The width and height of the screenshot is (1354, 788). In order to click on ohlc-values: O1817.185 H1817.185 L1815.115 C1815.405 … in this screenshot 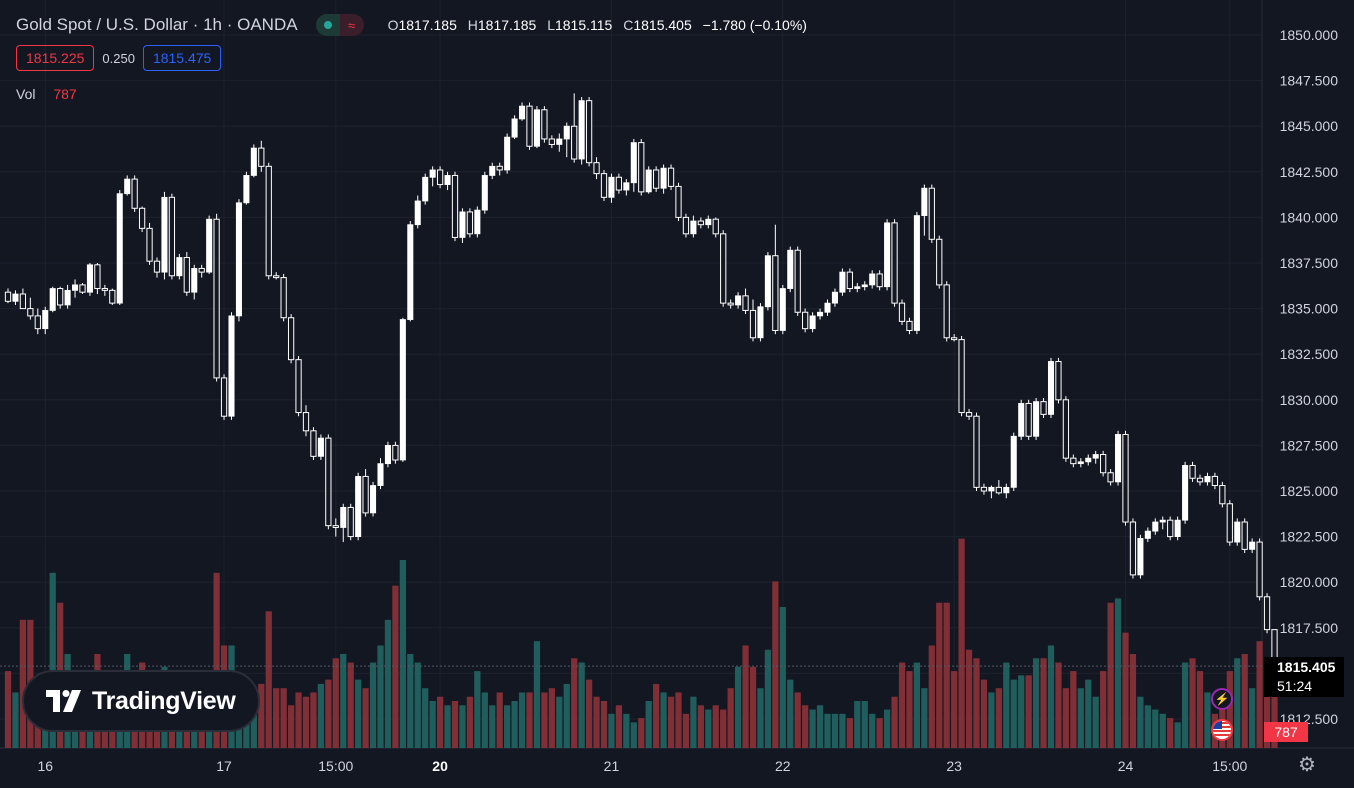, I will do `click(601, 25)`.